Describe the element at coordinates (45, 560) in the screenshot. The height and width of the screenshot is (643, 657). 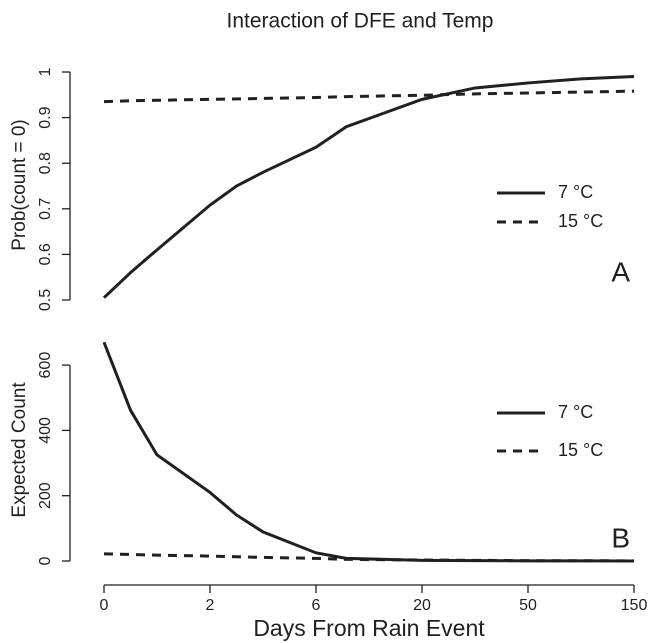
I see `y-tick-label: 0` at that location.